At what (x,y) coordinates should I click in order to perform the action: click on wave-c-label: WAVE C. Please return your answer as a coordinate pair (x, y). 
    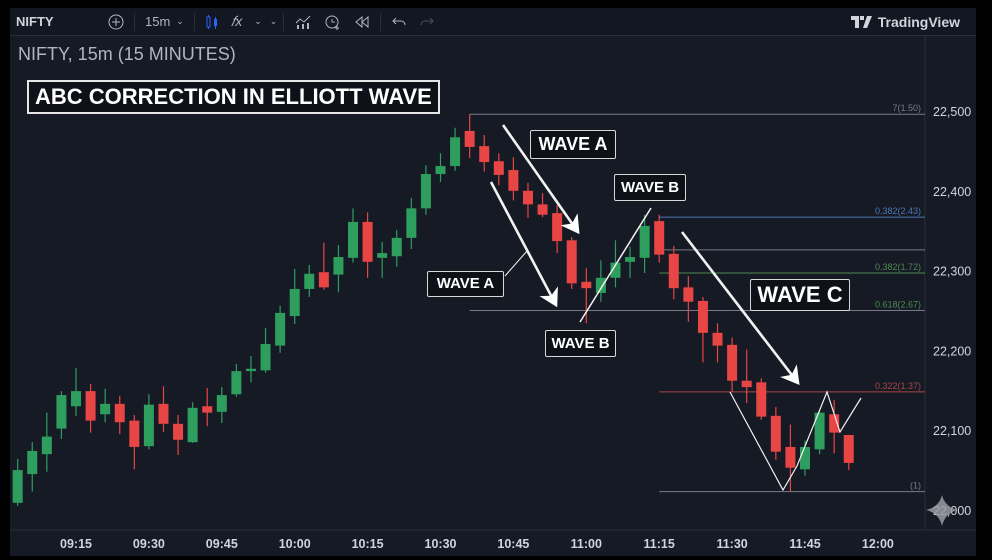
    Looking at the image, I should click on (800, 295).